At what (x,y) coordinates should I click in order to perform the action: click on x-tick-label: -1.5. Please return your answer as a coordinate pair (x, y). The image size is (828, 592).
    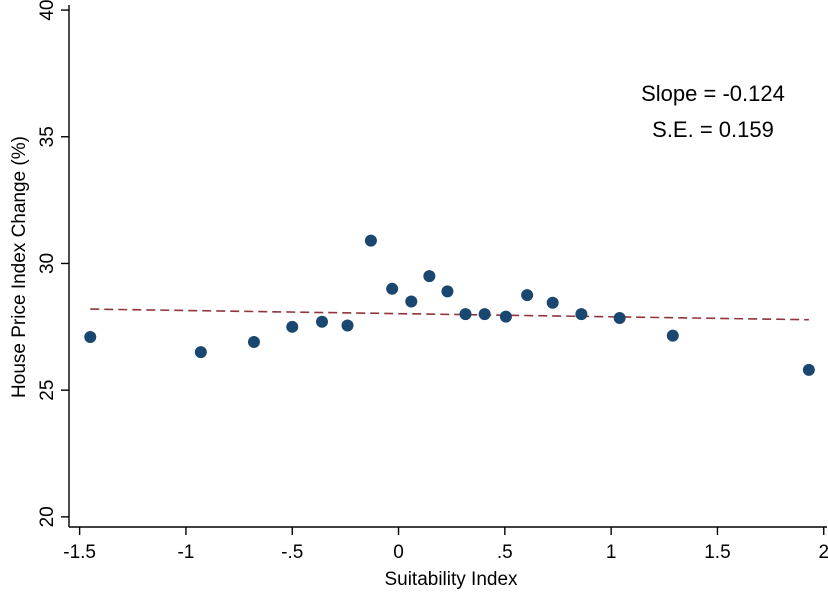
    Looking at the image, I should click on (79, 552).